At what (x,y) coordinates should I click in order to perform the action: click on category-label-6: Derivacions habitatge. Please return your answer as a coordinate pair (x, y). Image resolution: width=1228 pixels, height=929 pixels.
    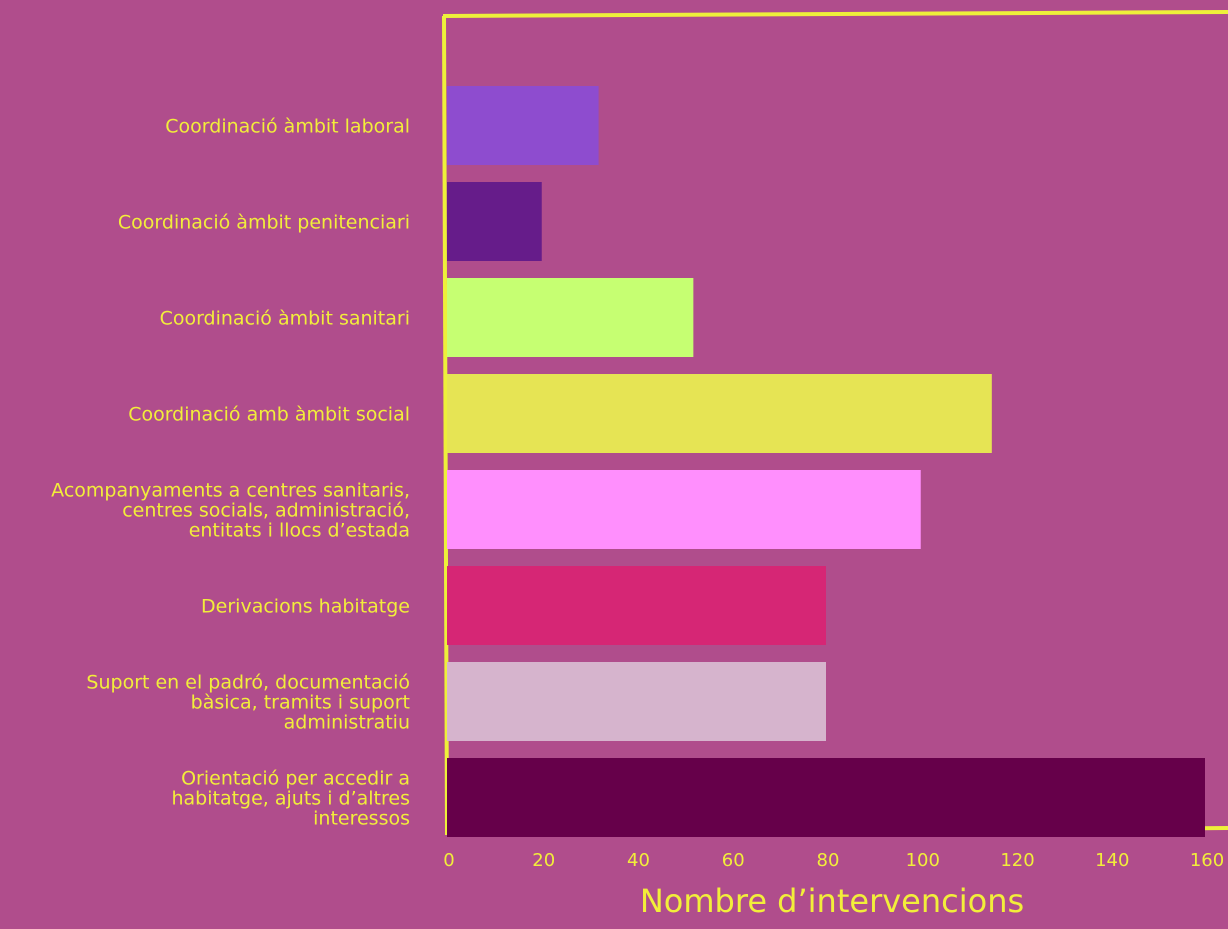
    Looking at the image, I should click on (305, 607).